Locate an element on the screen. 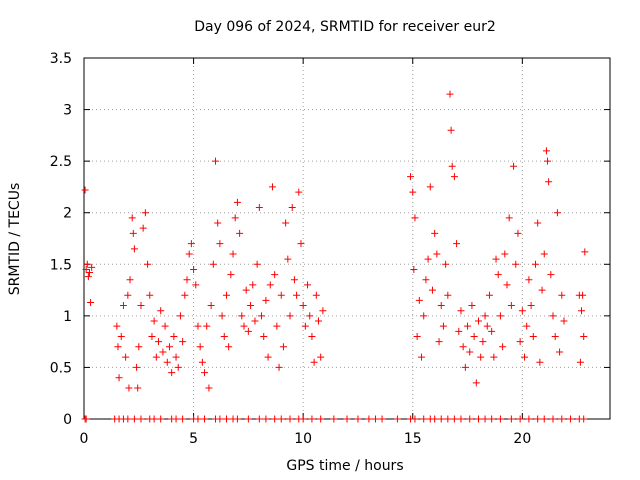  y-tick-label: 2.5 is located at coordinates (61, 162).